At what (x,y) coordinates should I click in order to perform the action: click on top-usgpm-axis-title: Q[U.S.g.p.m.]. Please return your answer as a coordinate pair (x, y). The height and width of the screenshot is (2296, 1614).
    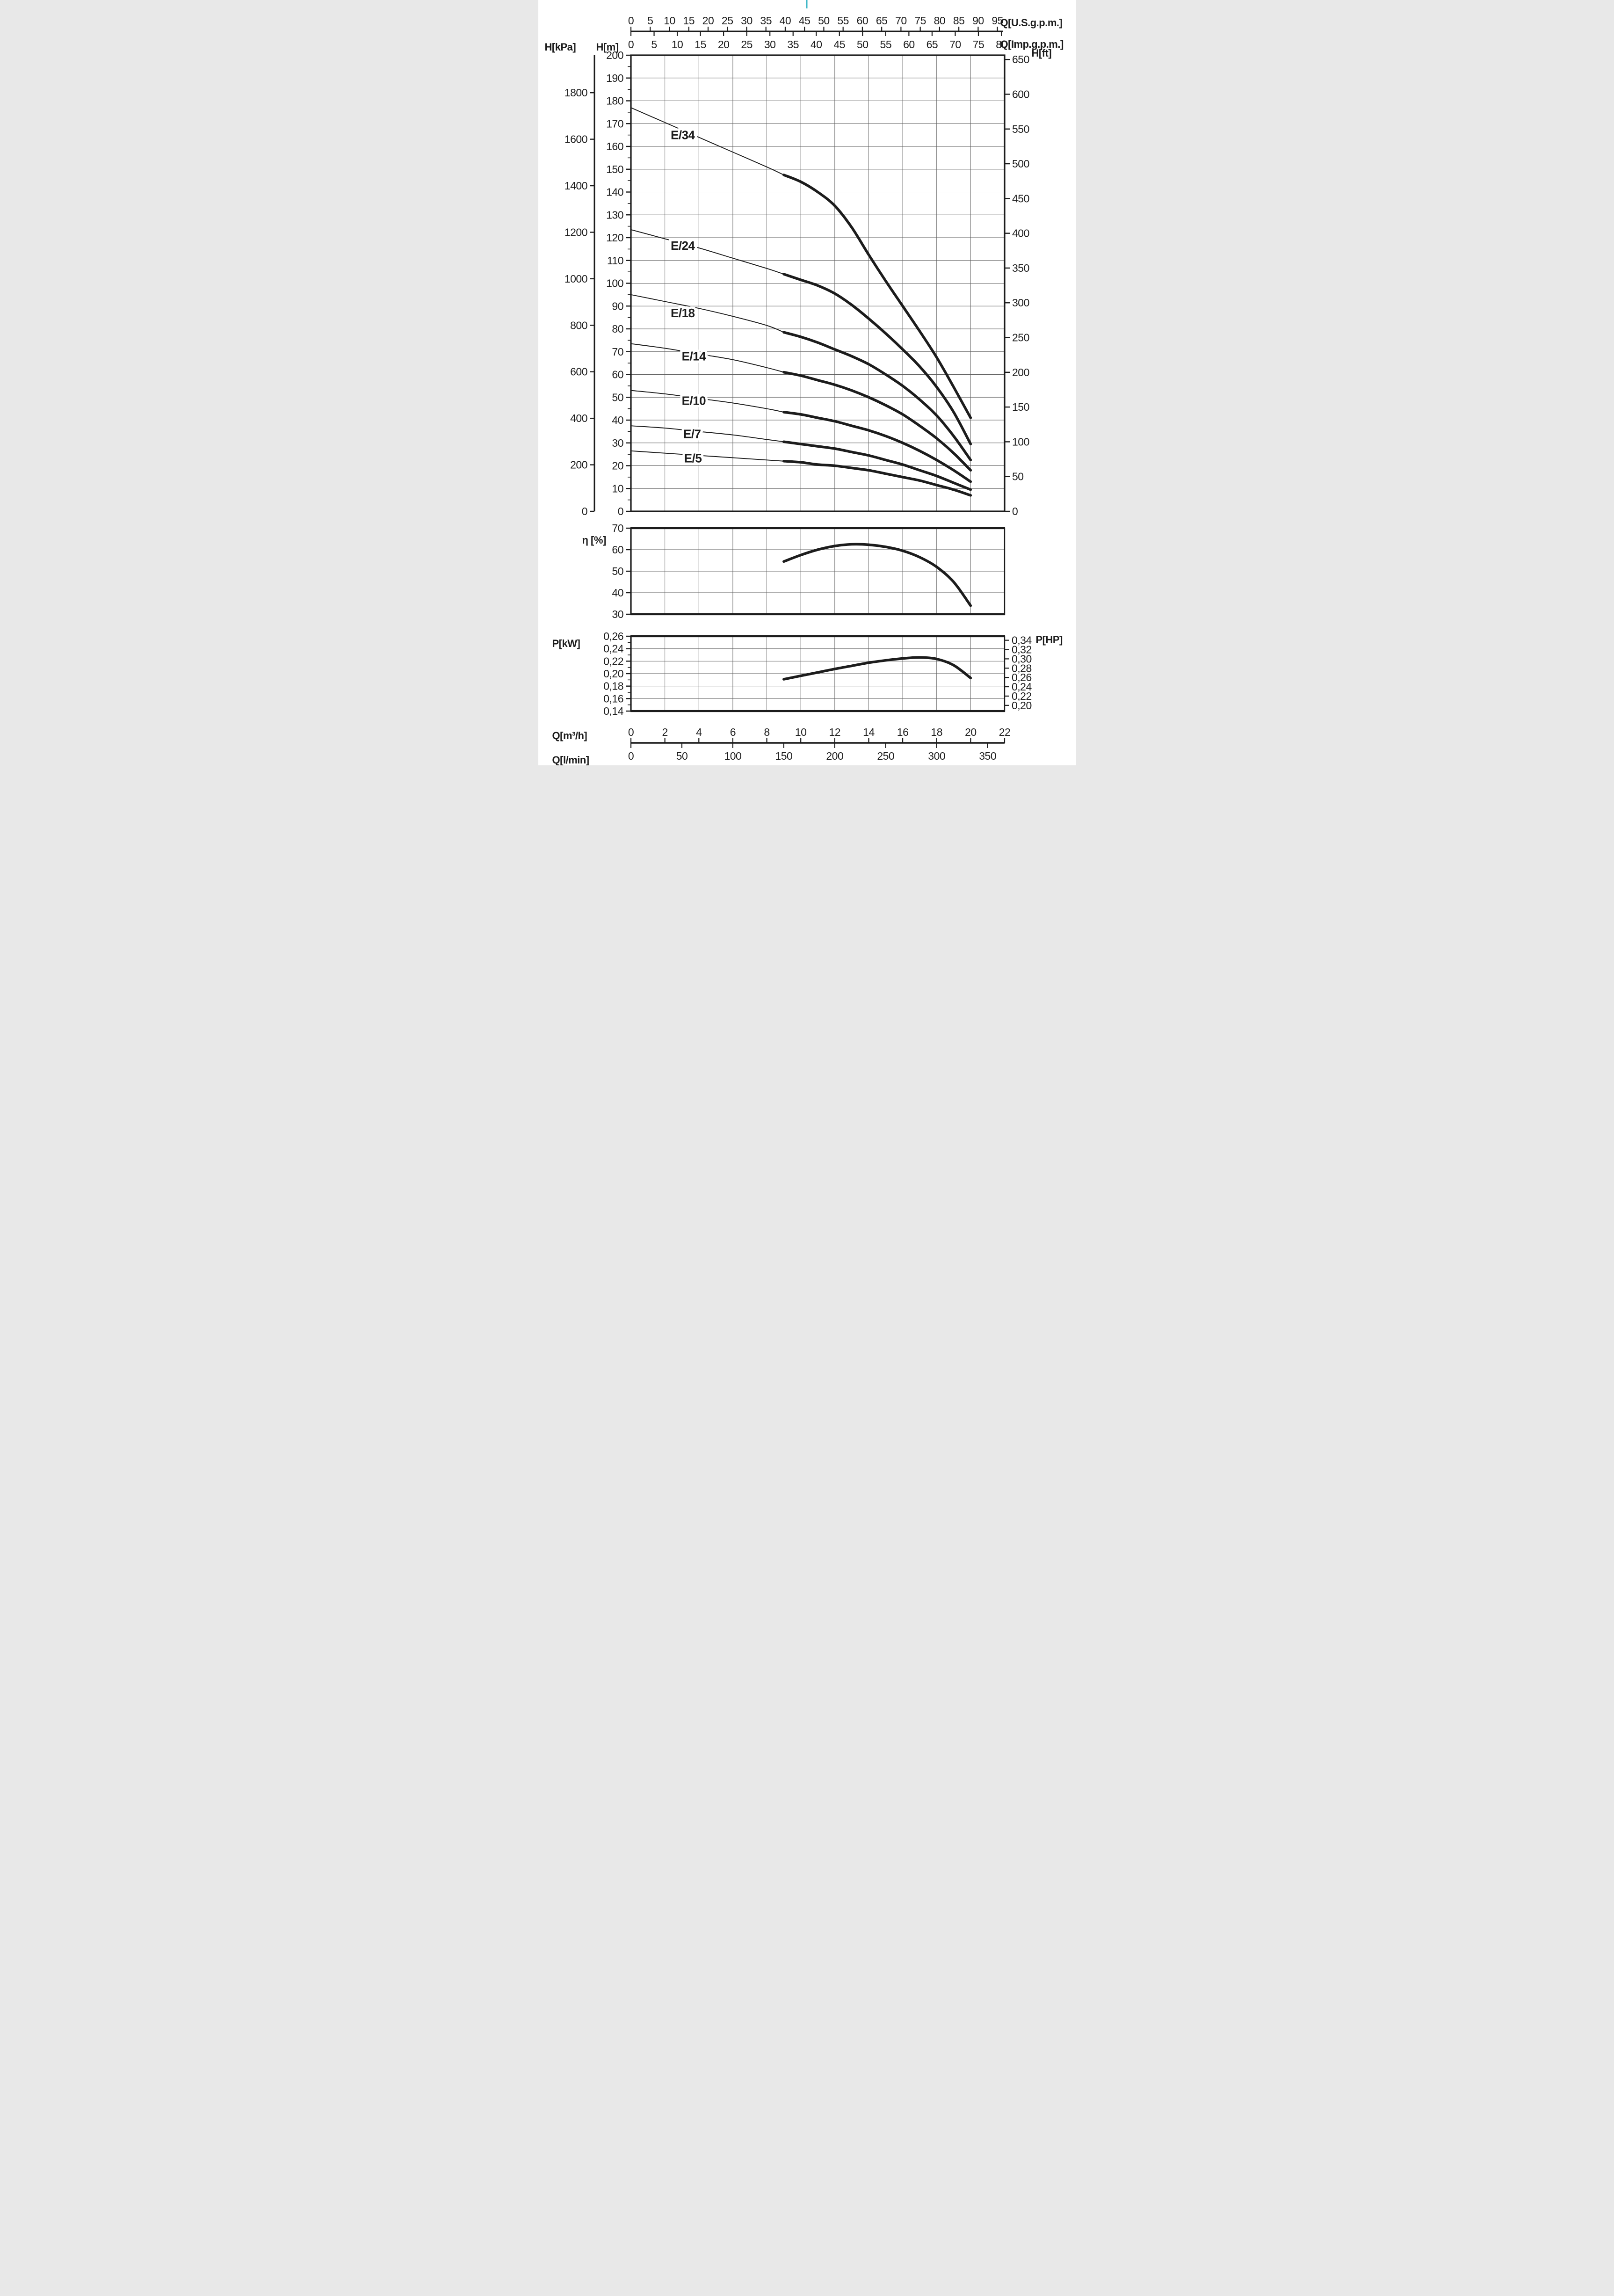
    Looking at the image, I should click on (1031, 23).